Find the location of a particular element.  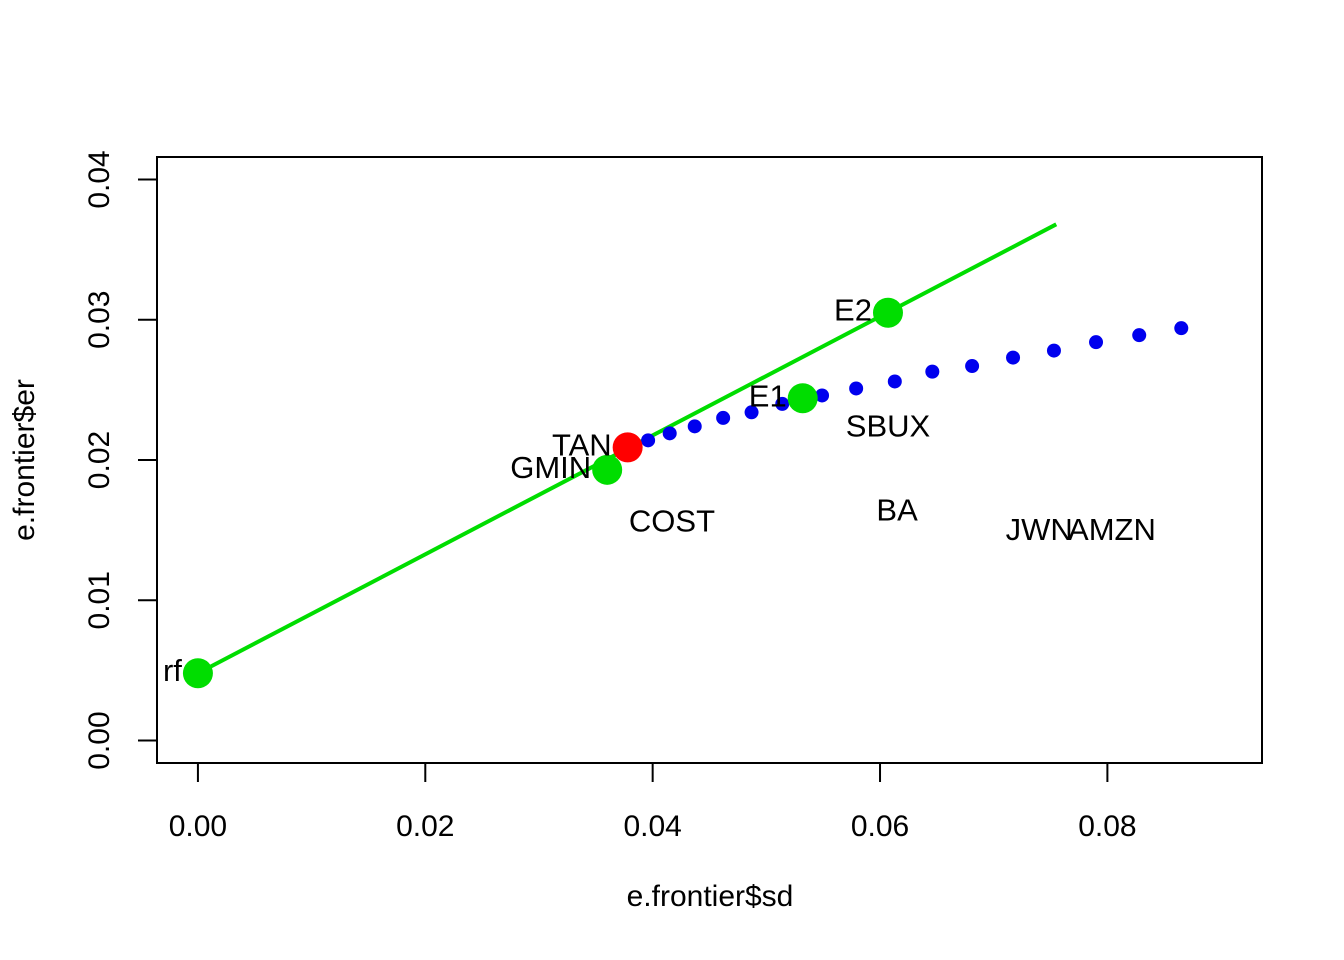

y-axis-tick-label: 0.03 is located at coordinates (99, 320).